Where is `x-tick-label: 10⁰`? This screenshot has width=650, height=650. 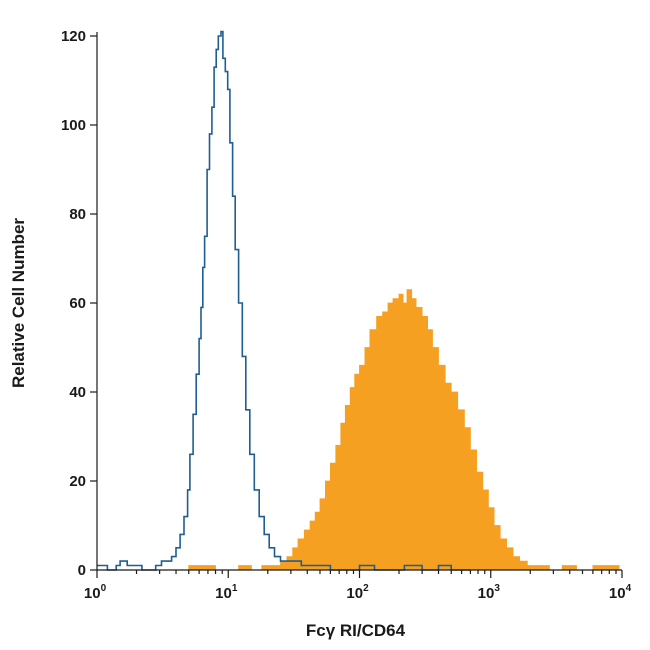
x-tick-label: 10⁰ is located at coordinates (95, 592).